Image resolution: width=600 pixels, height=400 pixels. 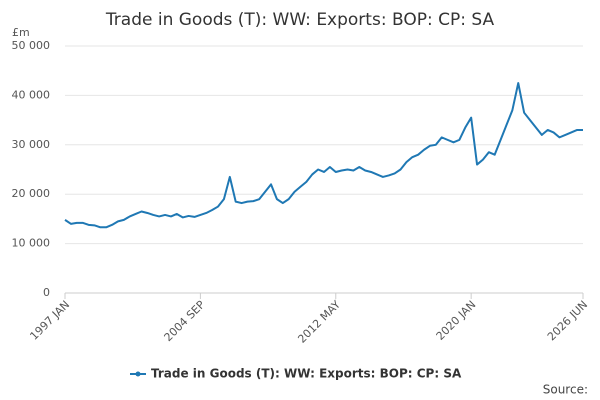 What do you see at coordinates (31, 94) in the screenshot?
I see `y-tick-label: 40 000` at bounding box center [31, 94].